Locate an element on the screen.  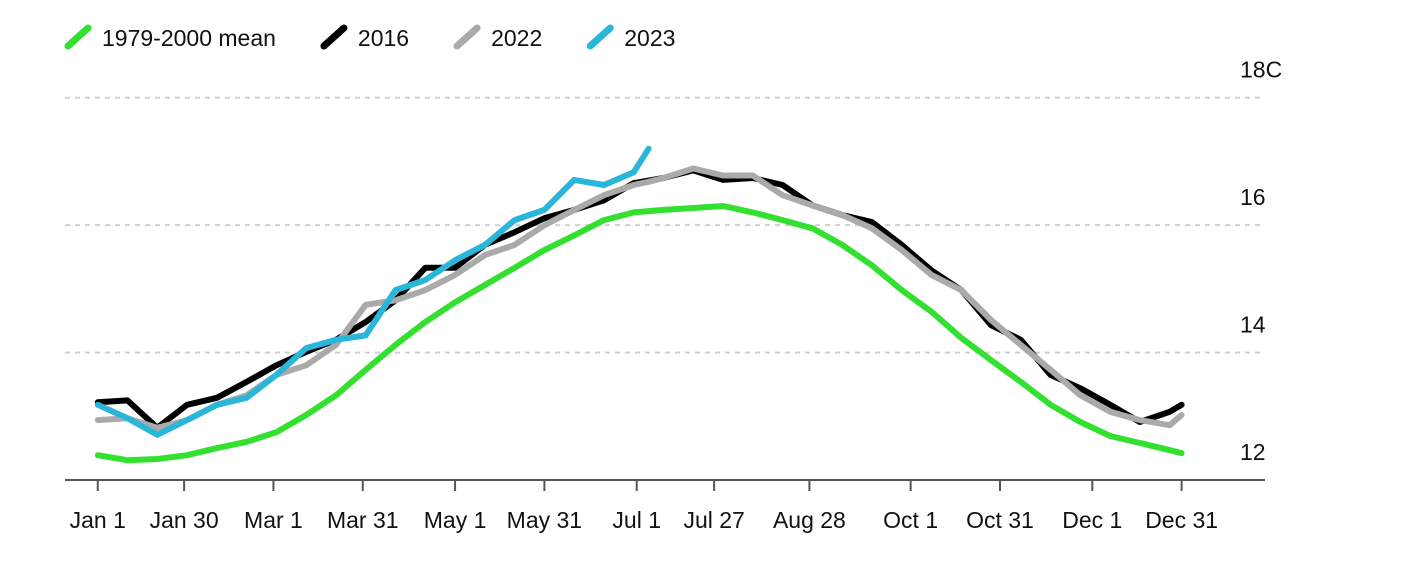
x-tick-label: Oct 1 is located at coordinates (910, 520).